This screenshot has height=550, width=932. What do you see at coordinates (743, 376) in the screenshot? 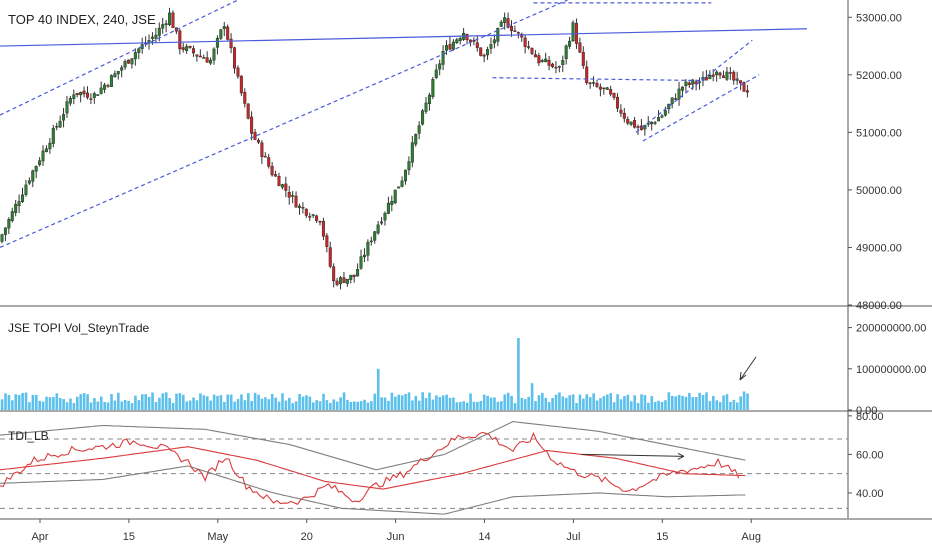
I see `volume-annotation-arrowhead` at bounding box center [743, 376].